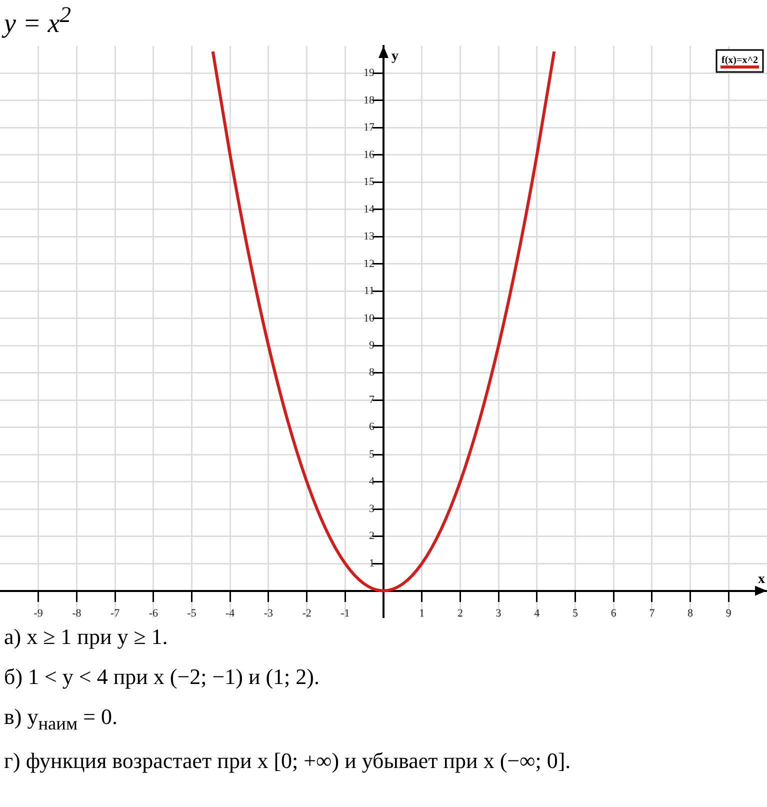 The width and height of the screenshot is (767, 807). What do you see at coordinates (61, 719) in the screenshot?
I see `text: в) y$_{наим}$ = 0.` at bounding box center [61, 719].